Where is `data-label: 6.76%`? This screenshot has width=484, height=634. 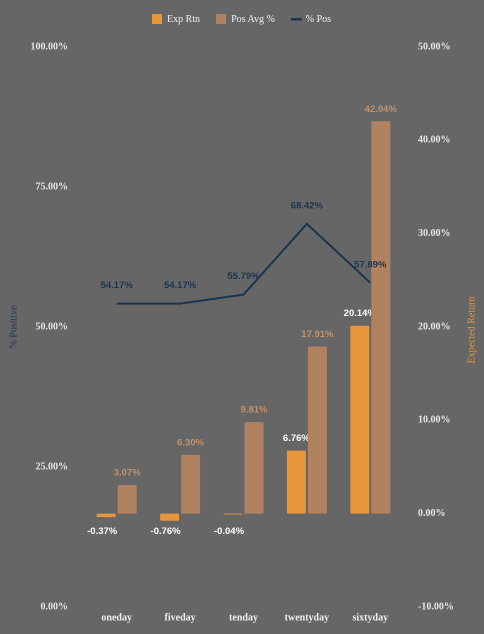
data-label: 6.76% is located at coordinates (296, 438).